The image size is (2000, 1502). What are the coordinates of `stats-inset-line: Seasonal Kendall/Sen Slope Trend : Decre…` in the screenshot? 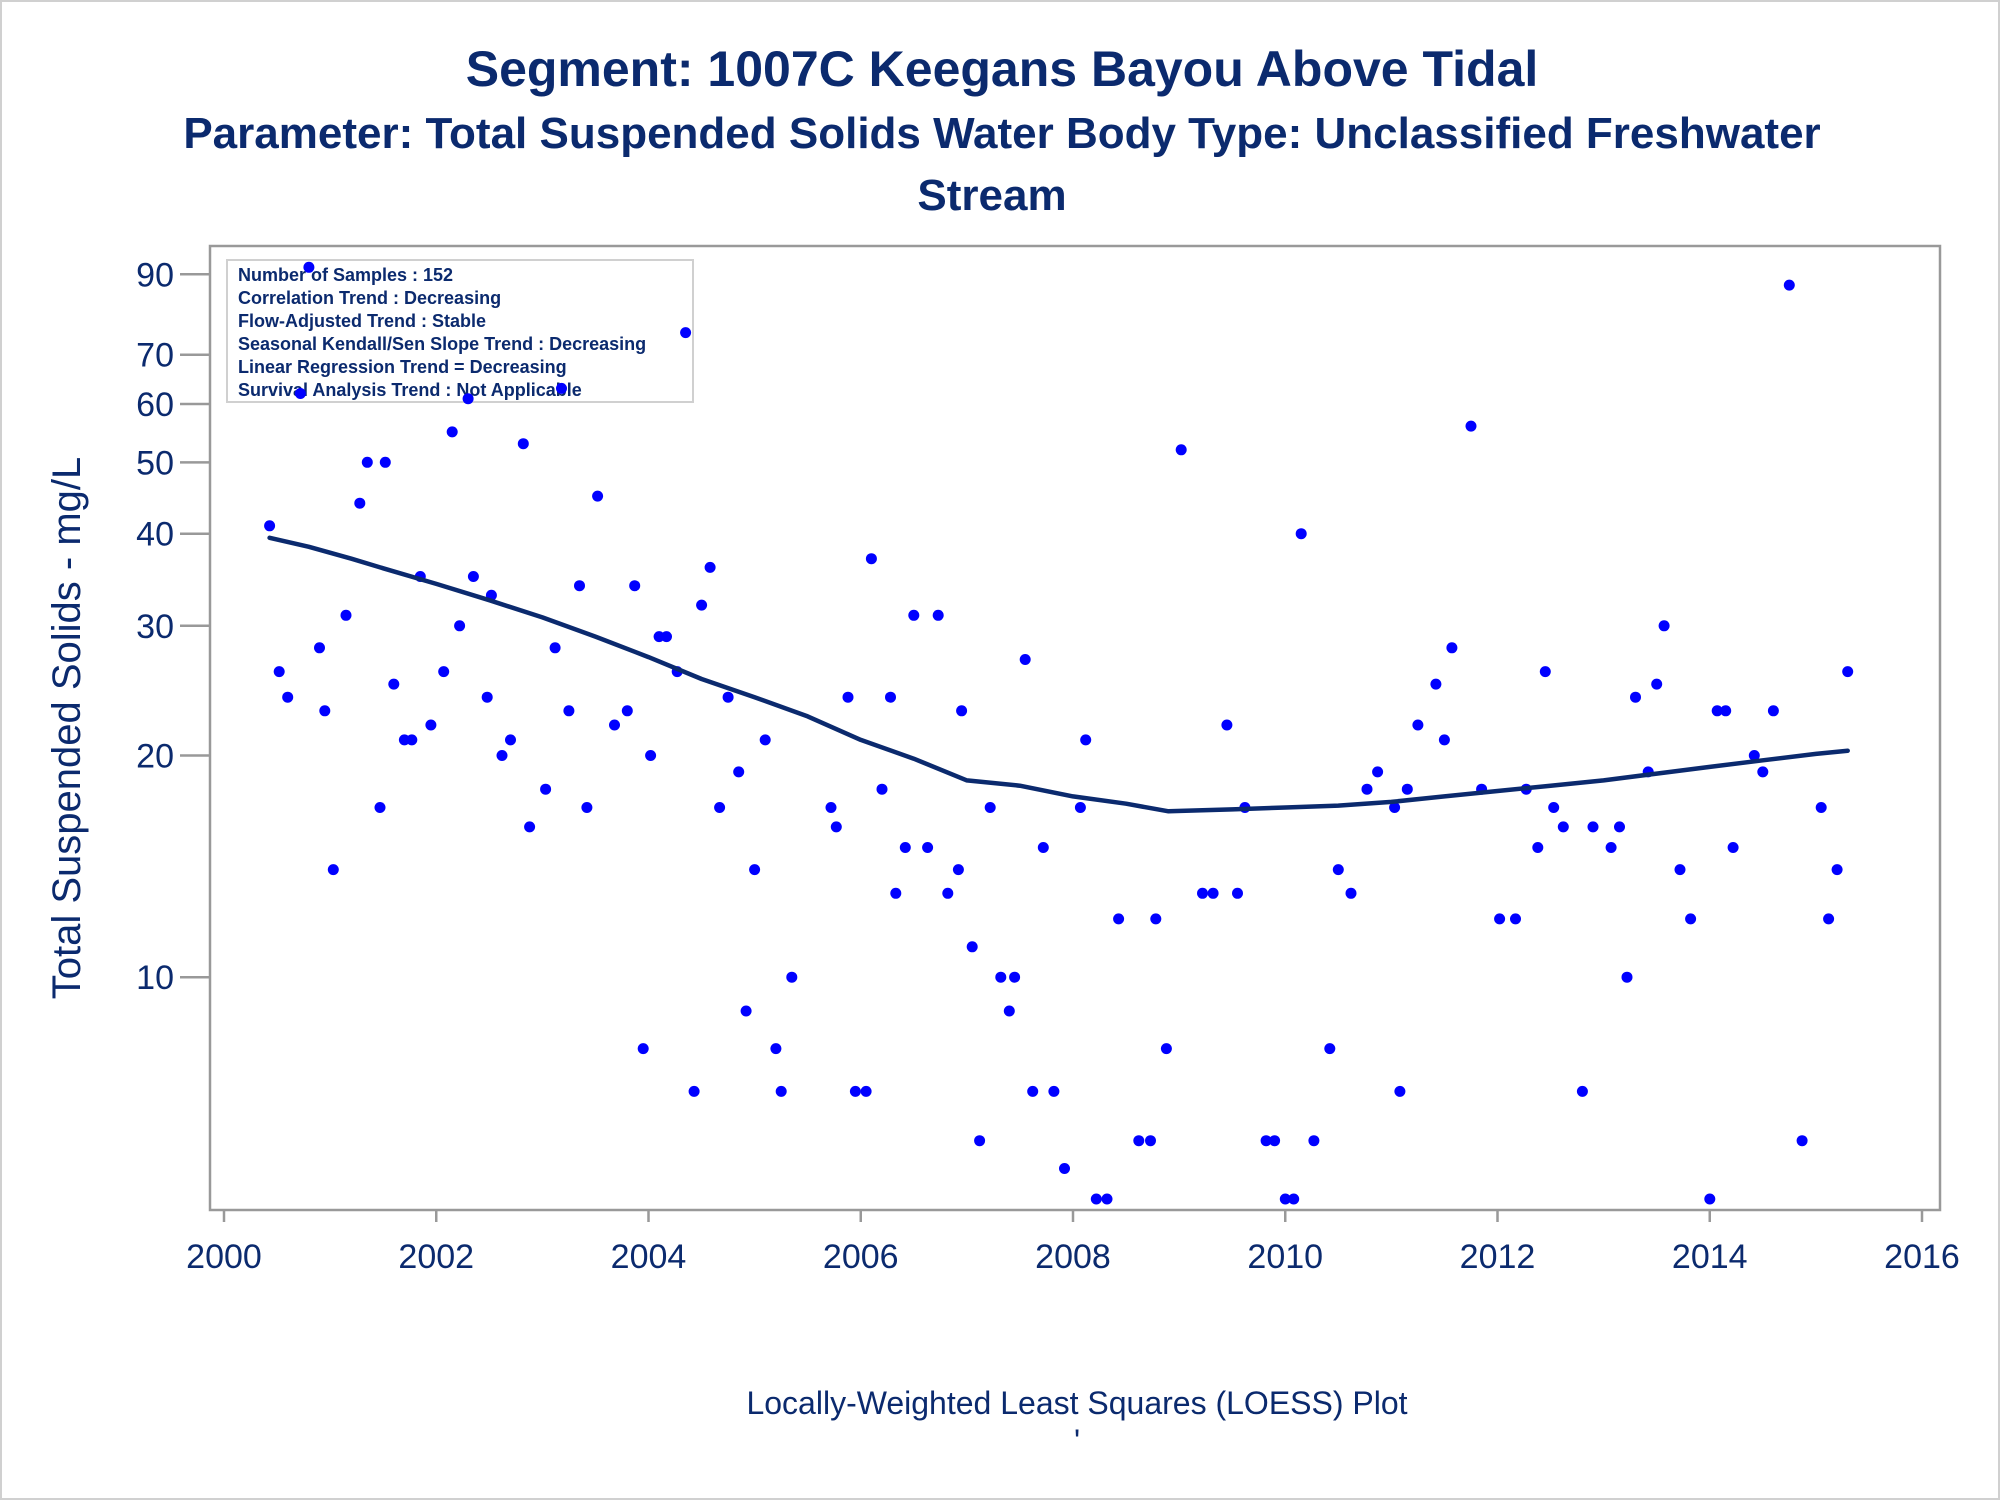 It's located at (442, 344).